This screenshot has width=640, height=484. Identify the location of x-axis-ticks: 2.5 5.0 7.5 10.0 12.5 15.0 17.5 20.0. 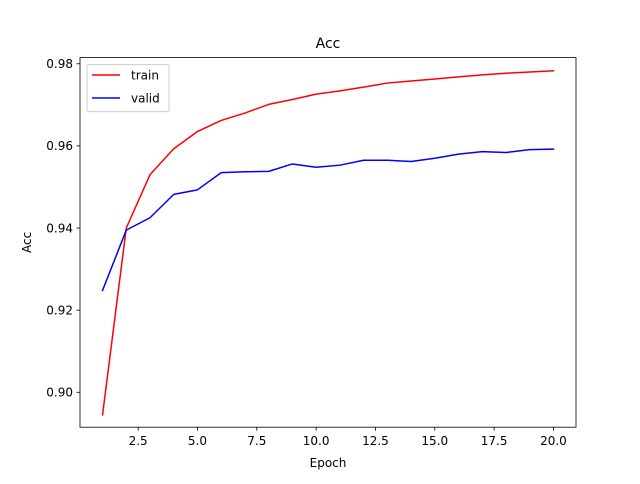
(348, 437).